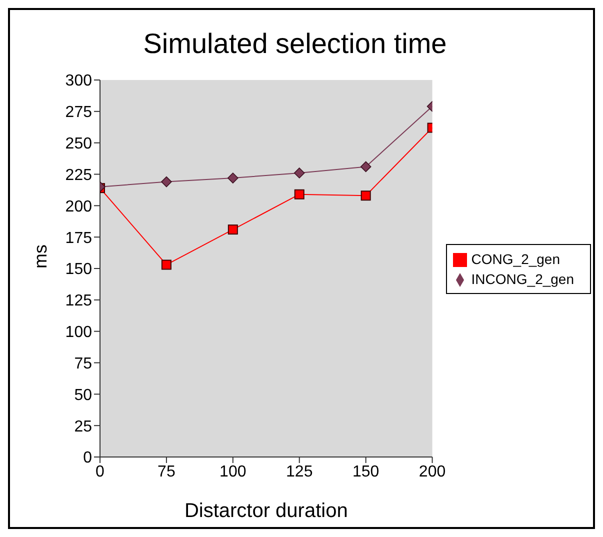 The width and height of the screenshot is (603, 537). What do you see at coordinates (78, 207) in the screenshot?
I see `y-tick-label: 200` at bounding box center [78, 207].